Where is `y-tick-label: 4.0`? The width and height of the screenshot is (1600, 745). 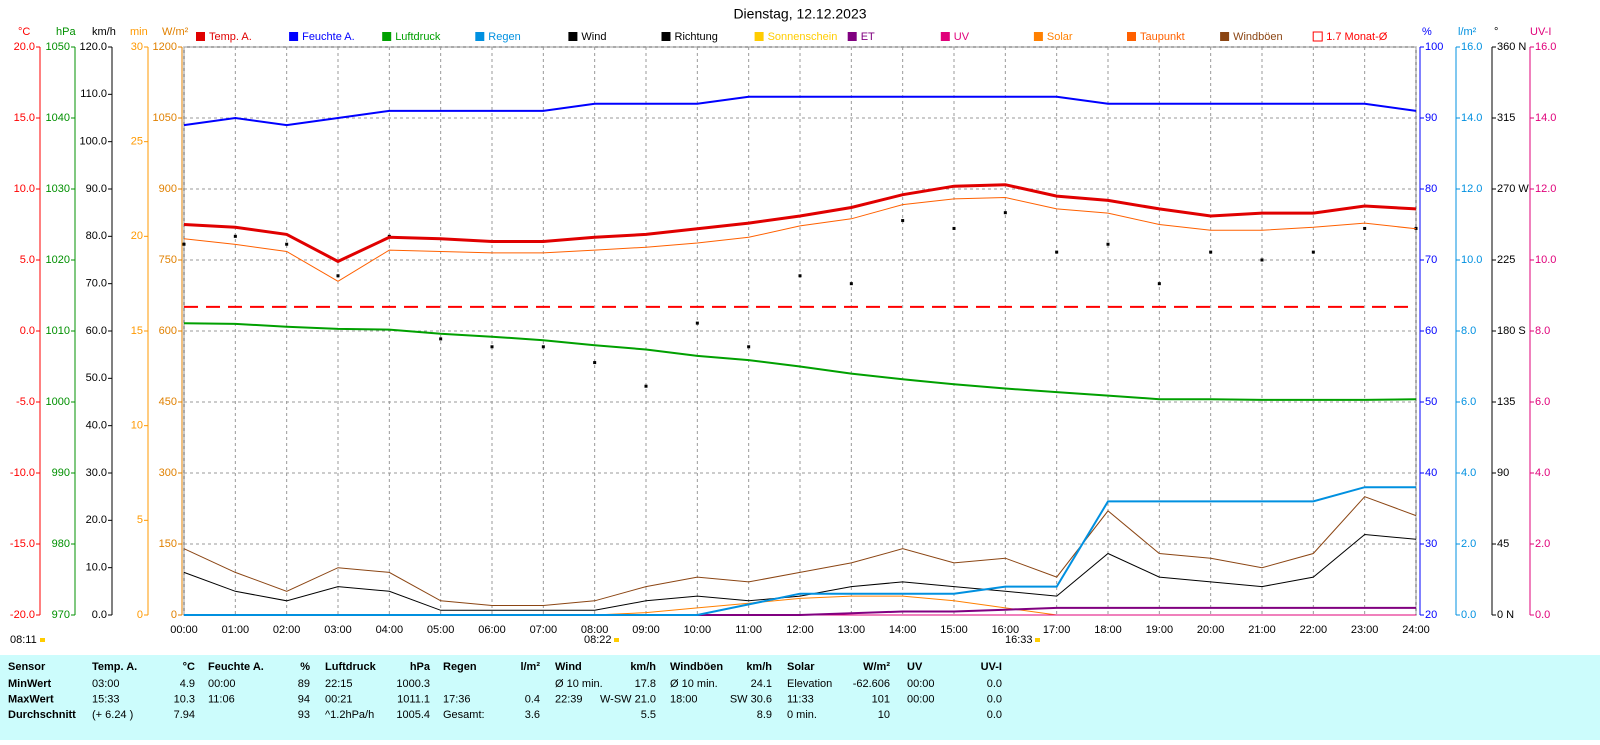 y-tick-label: 4.0 is located at coordinates (1542, 473).